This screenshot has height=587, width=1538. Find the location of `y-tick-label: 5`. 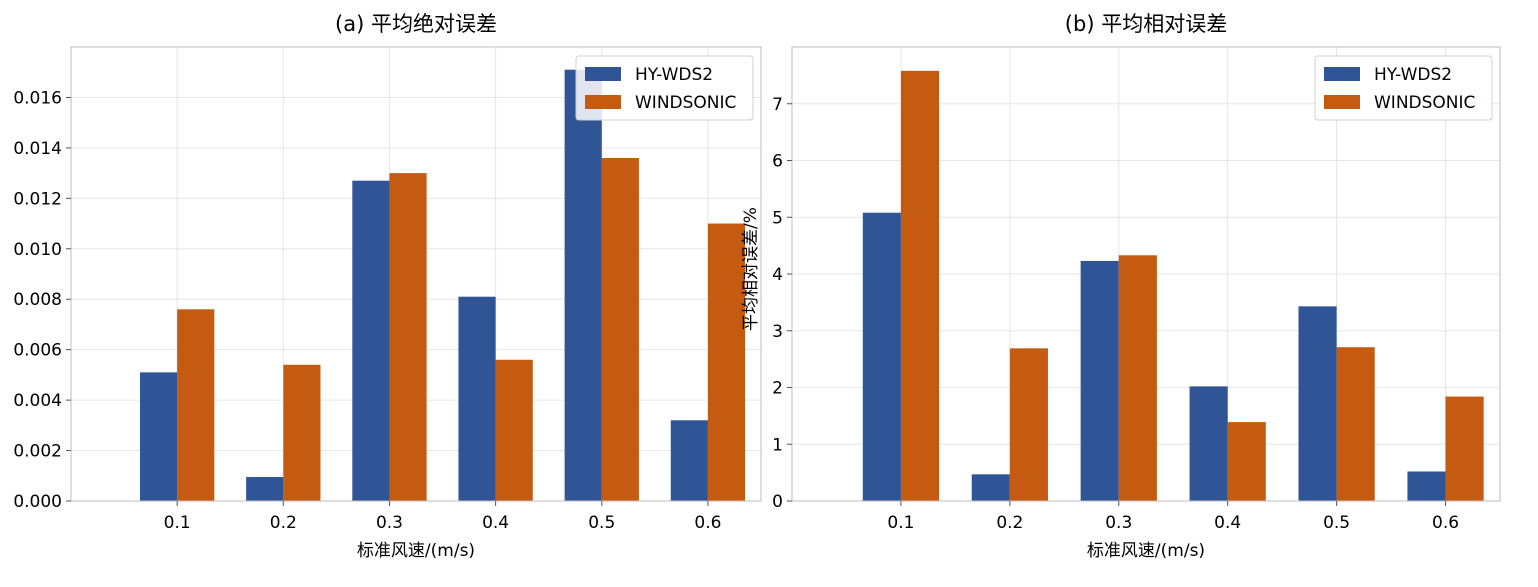

y-tick-label: 5 is located at coordinates (777, 218).